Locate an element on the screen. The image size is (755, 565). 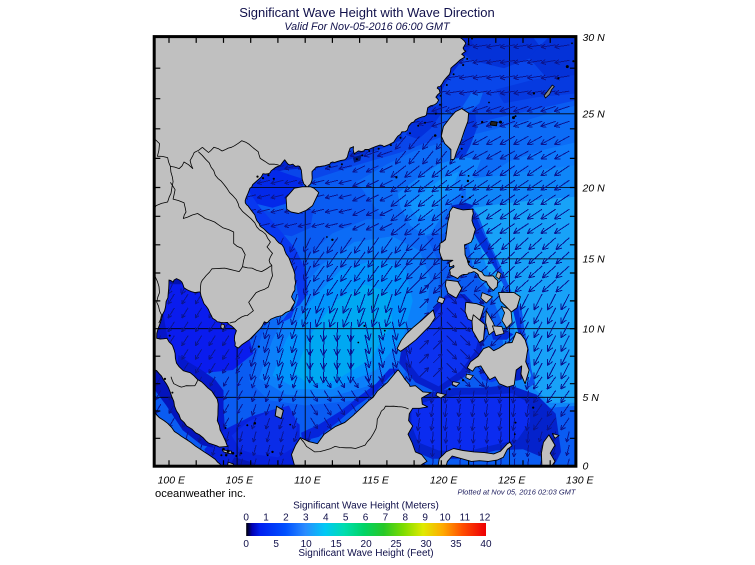
svg-text: 30 N is located at coordinates (594, 38).